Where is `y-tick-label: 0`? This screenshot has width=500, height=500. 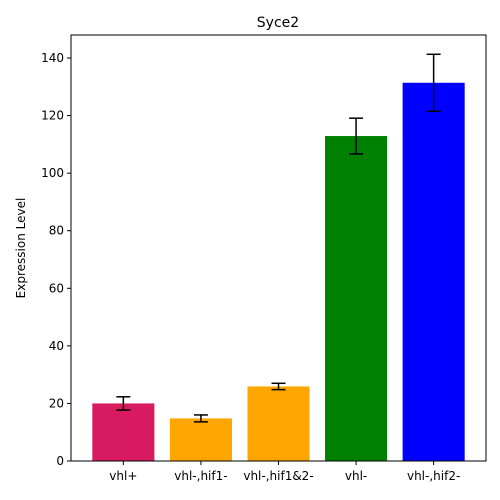 y-tick-label: 0 is located at coordinates (60, 461).